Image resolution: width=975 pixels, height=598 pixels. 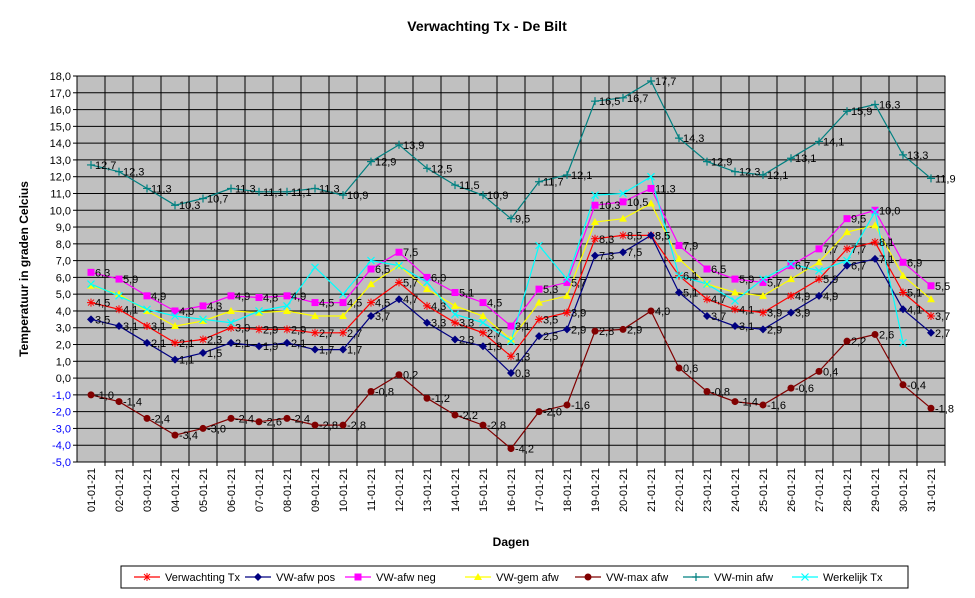 What do you see at coordinates (524, 450) in the screenshot?
I see `data-label-vw-max-afw: -4,2` at bounding box center [524, 450].